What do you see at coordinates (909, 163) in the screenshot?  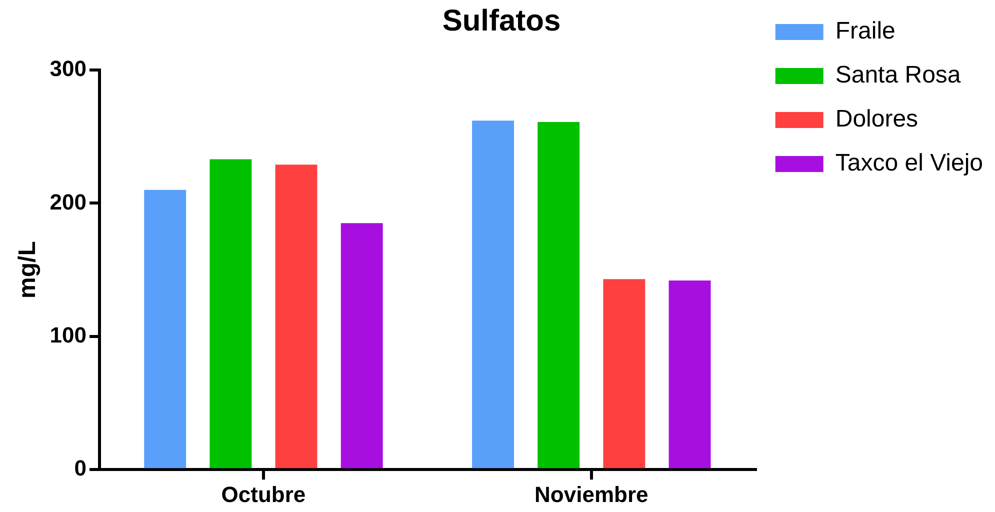 I see `legend-label: Taxco el Viejo` at bounding box center [909, 163].